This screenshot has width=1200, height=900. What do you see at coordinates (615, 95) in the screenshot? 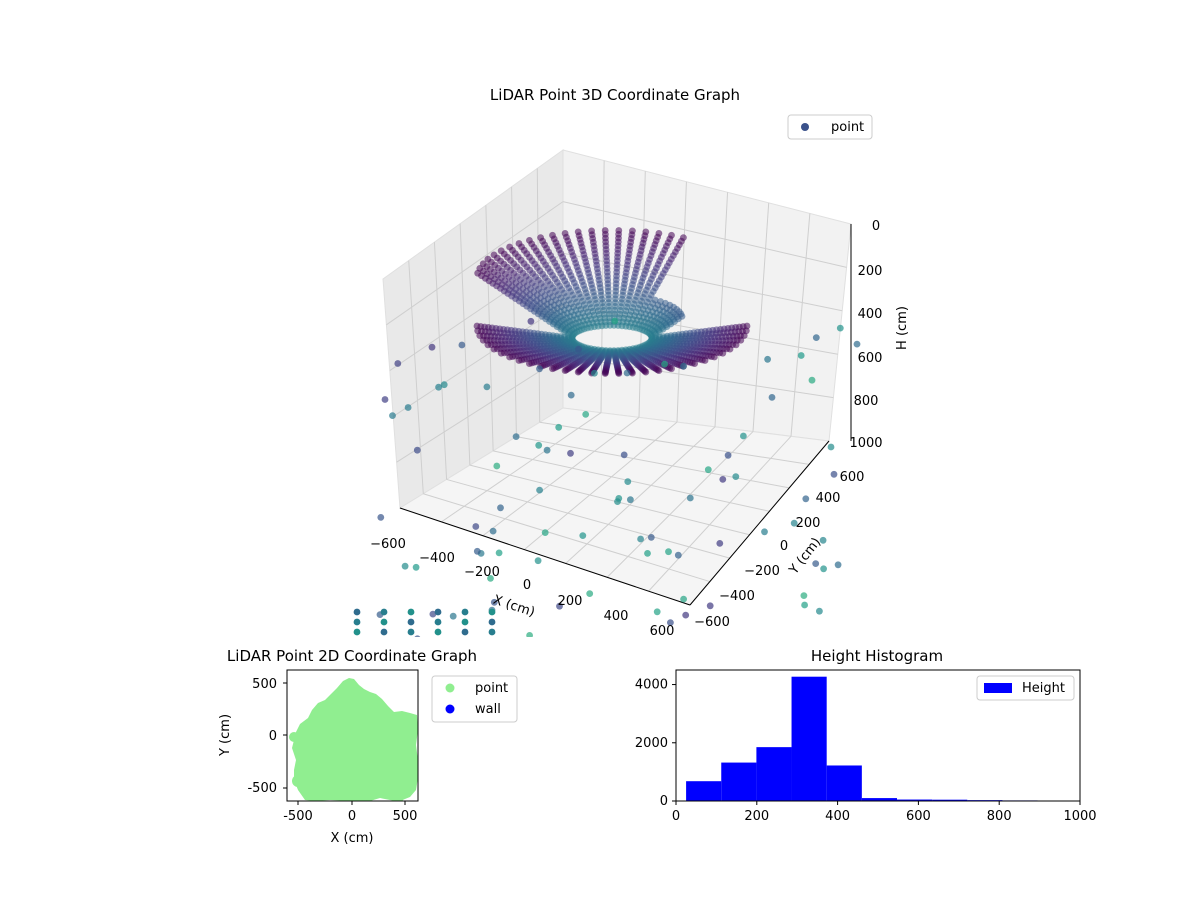
I see `chart-3d-title: LiDAR Point 3D Coordinate Graph` at bounding box center [615, 95].